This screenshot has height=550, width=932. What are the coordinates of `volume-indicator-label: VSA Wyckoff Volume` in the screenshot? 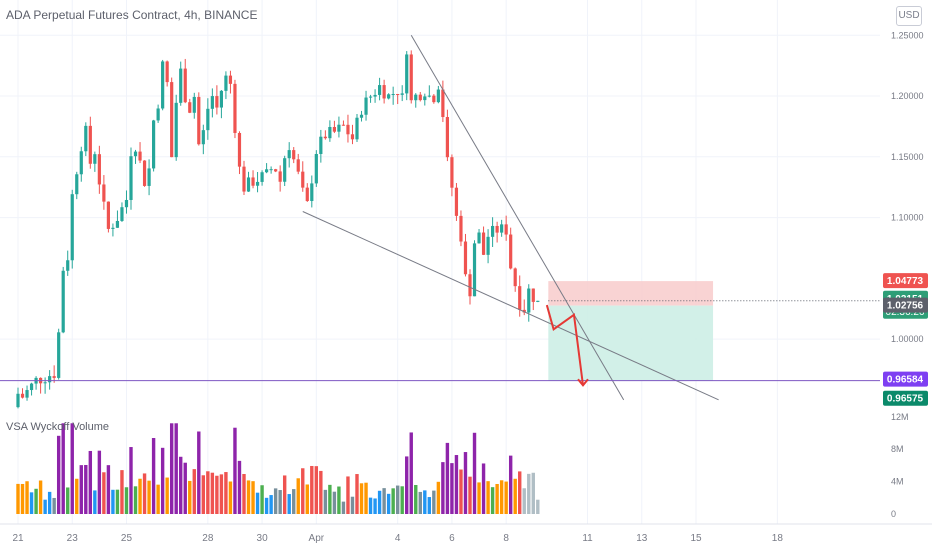 It's located at (58, 427).